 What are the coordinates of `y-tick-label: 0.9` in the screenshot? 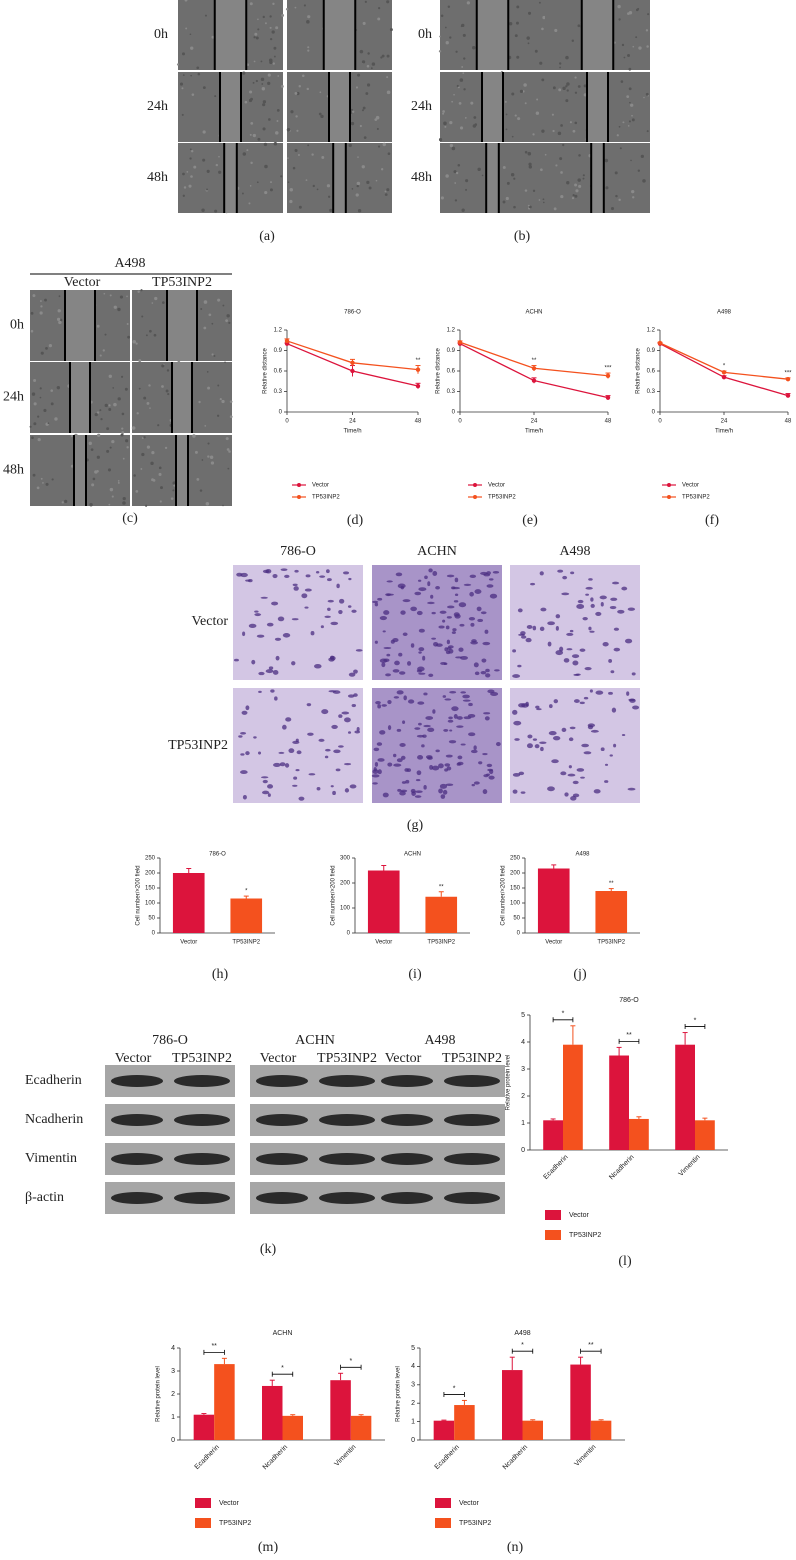 It's located at (651, 351).